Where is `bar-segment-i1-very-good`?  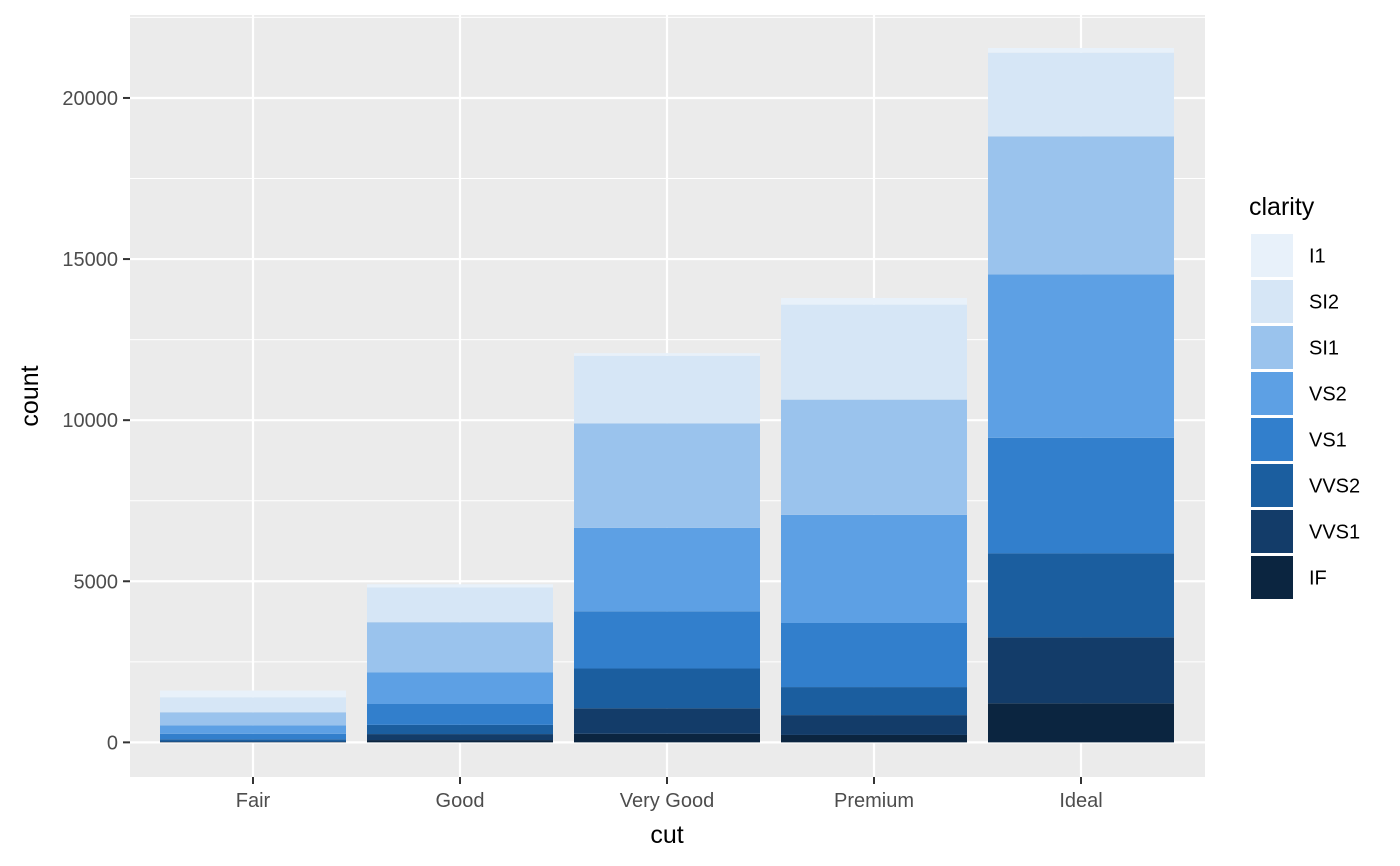
bar-segment-i1-very-good is located at coordinates (667, 354).